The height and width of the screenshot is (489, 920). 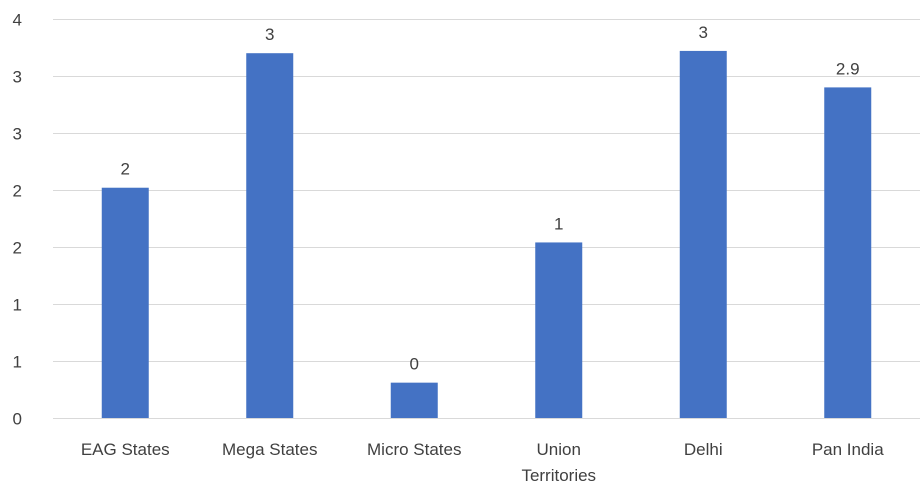 What do you see at coordinates (558, 223) in the screenshot?
I see `data-label: 1` at bounding box center [558, 223].